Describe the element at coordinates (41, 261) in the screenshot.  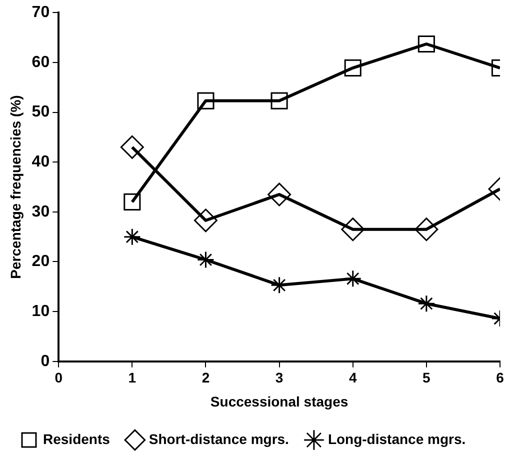
I see `y-tick-label: 20` at that location.